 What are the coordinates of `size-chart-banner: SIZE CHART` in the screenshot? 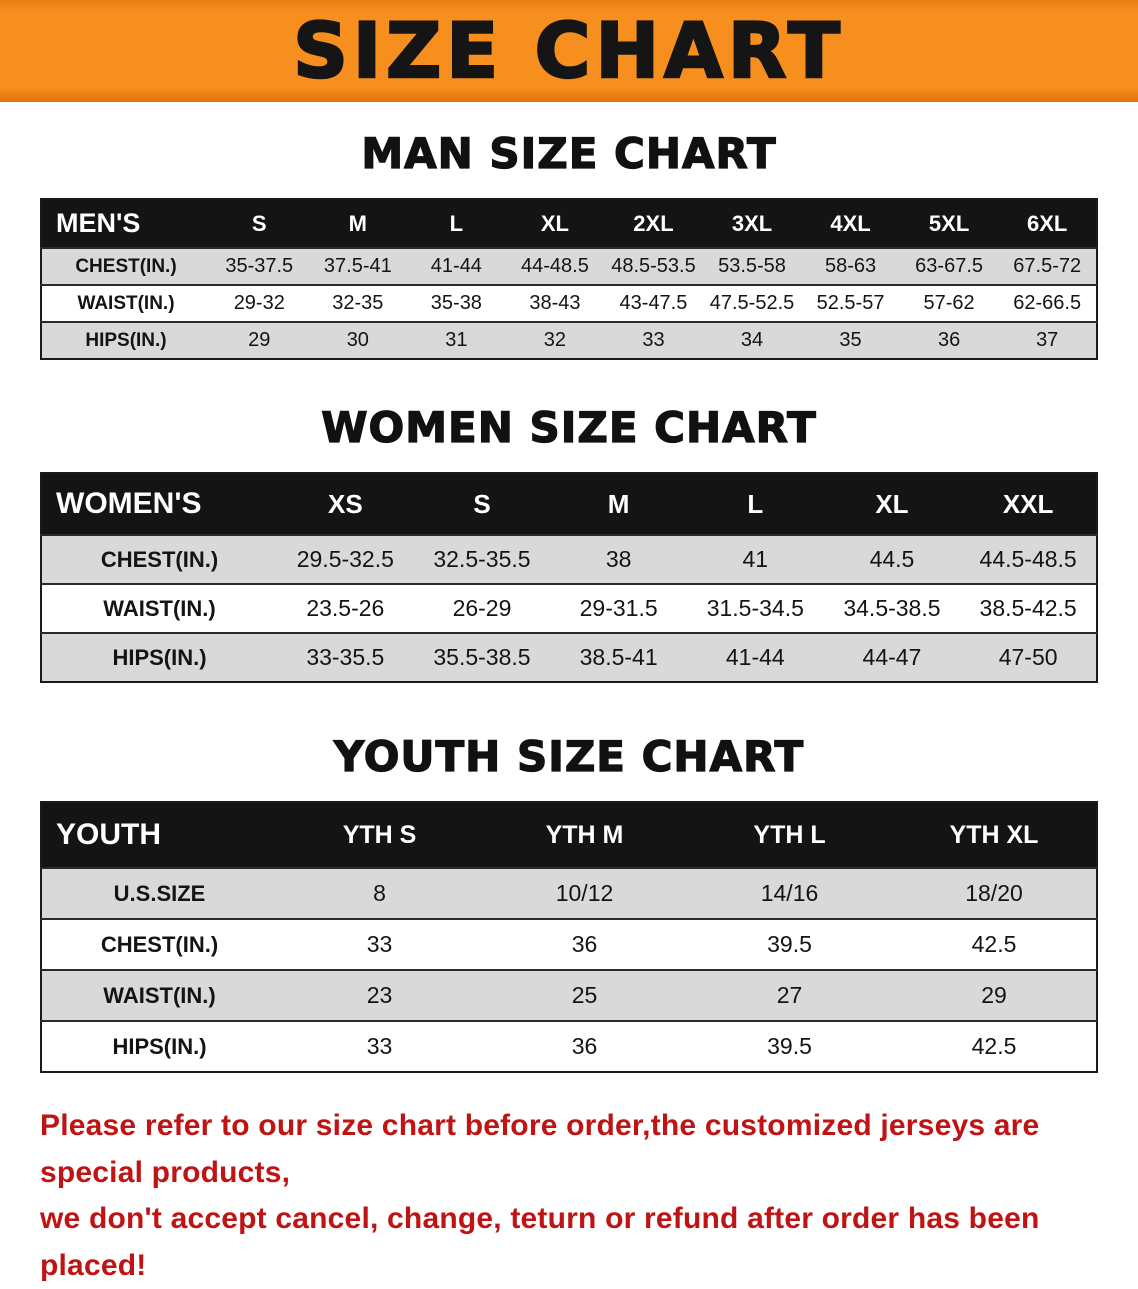 It's located at (569, 51).